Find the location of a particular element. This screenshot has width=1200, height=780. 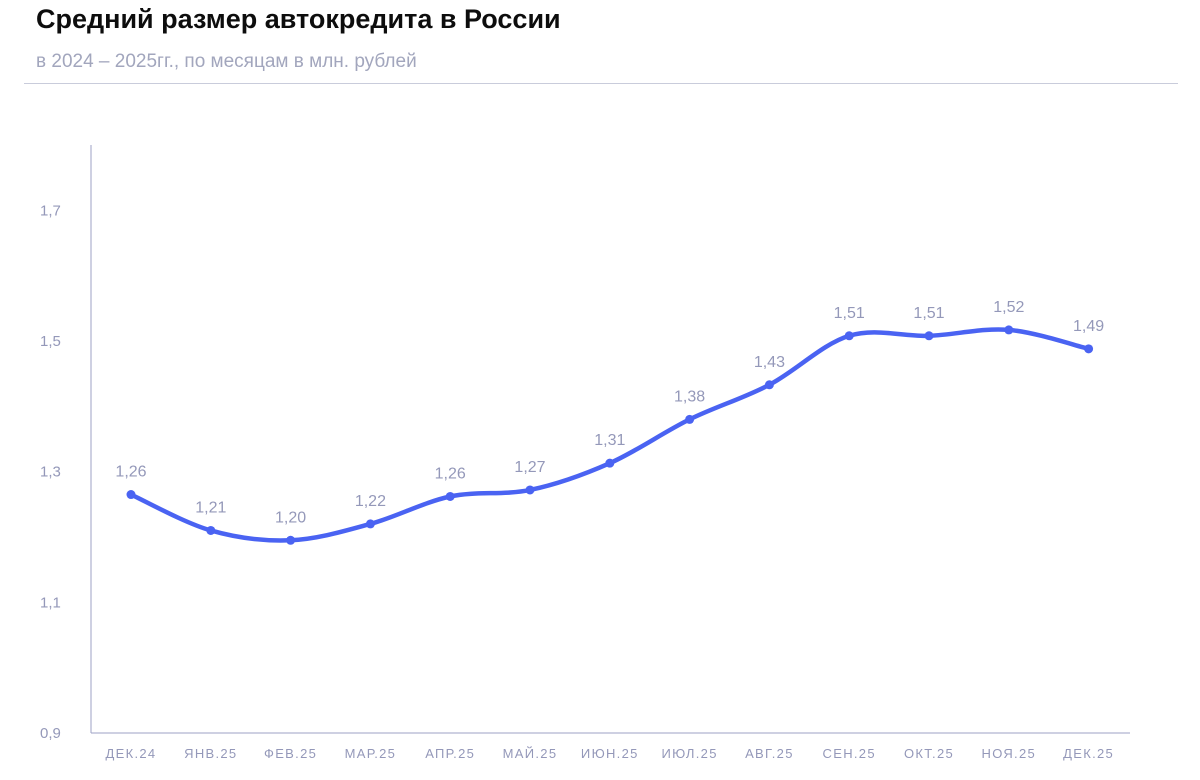

chart-title: Средний размер автокредита в России is located at coordinates (298, 19).